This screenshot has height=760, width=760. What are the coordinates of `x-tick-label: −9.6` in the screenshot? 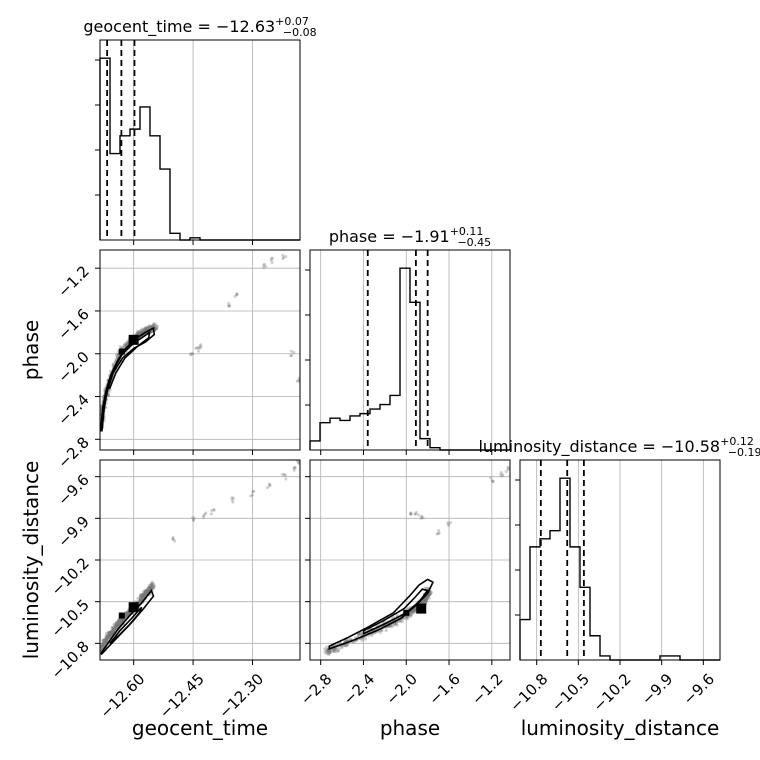 It's located at (699, 689).